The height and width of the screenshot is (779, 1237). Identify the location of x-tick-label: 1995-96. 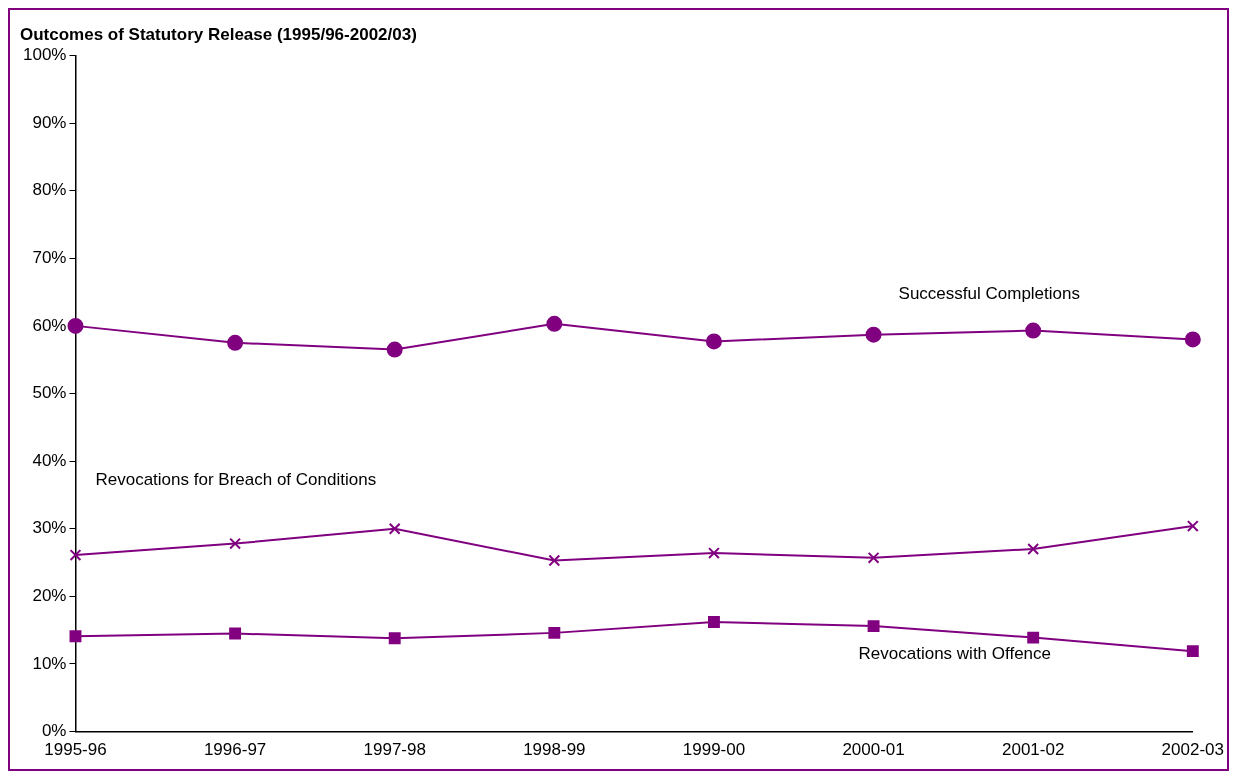
(75, 750).